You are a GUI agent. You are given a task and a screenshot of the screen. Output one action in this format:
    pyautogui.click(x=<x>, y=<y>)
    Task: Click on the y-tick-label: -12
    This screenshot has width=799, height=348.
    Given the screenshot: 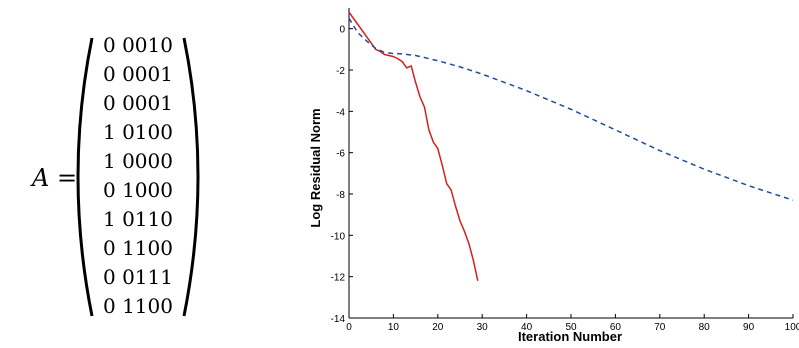 What is the action you would take?
    pyautogui.click(x=338, y=278)
    